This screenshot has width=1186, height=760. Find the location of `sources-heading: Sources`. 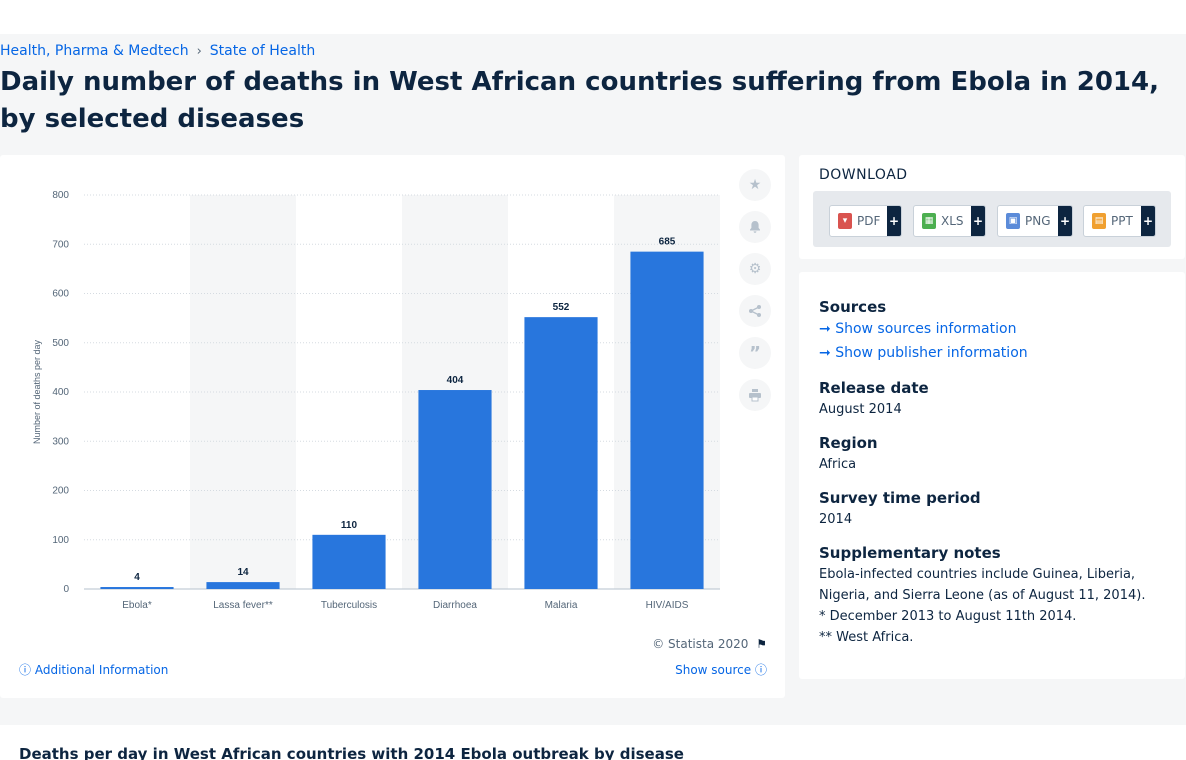

sources-heading: Sources is located at coordinates (853, 307).